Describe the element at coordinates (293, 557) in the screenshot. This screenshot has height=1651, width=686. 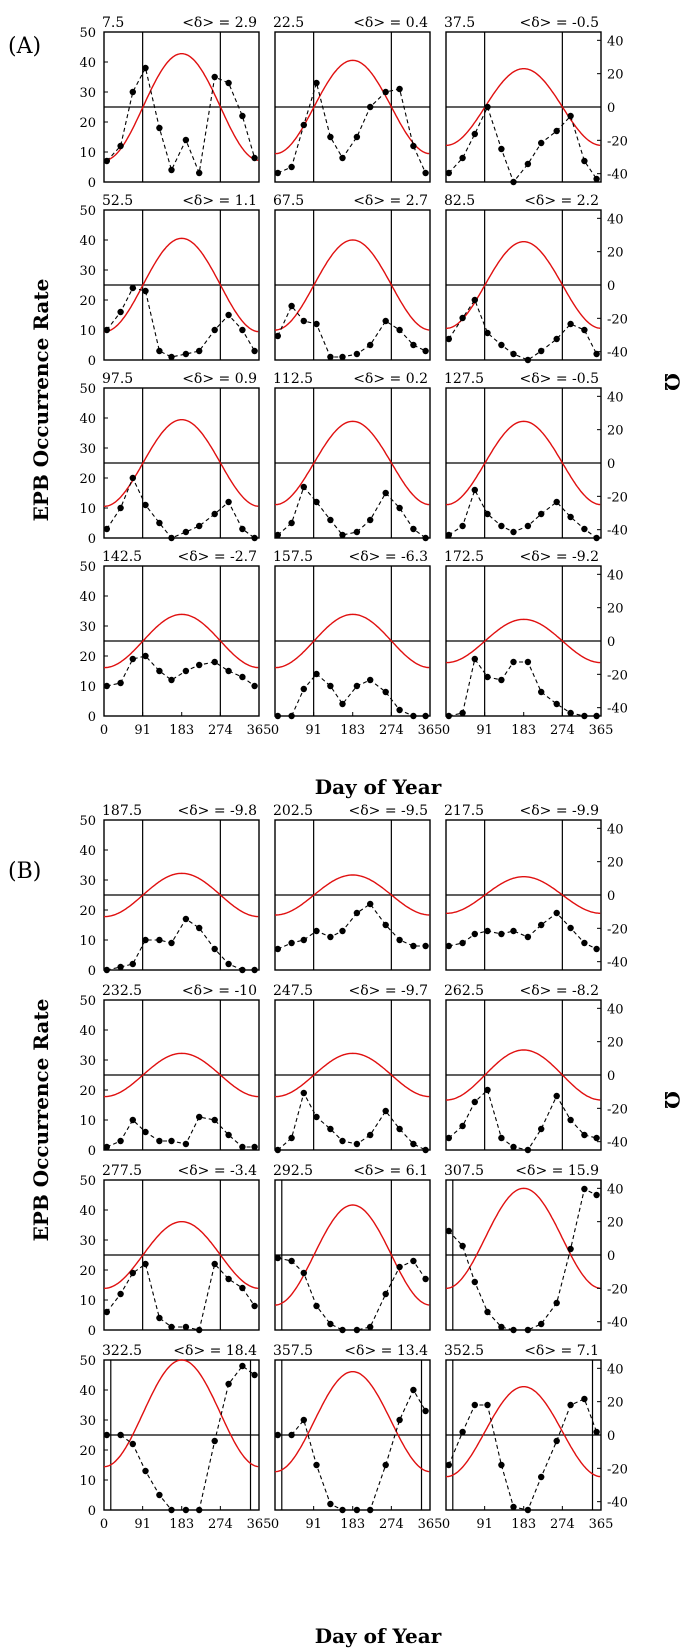
I see `panel-longitude: 157.5` at that location.